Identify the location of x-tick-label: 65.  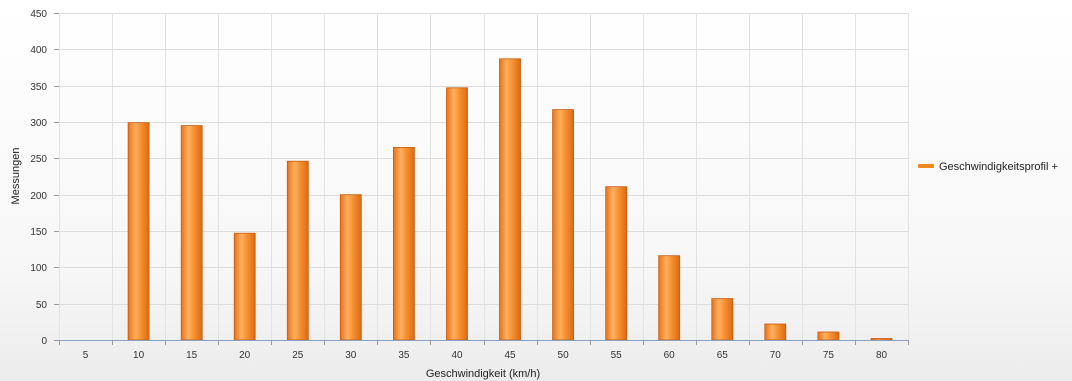
(723, 355).